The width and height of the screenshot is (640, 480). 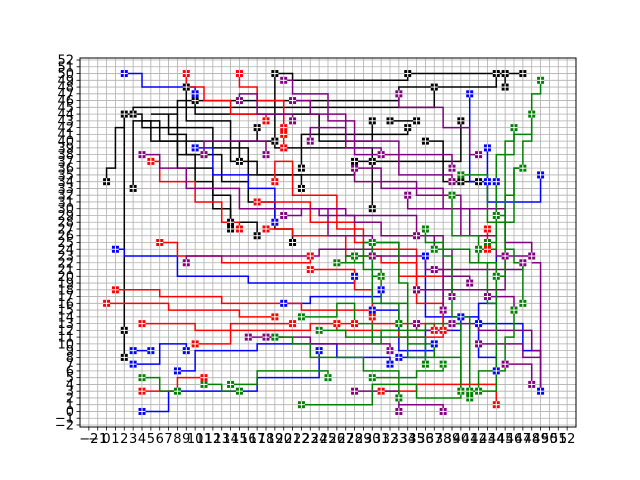 I want to click on y-tick-label: 4, so click(x=70, y=385).